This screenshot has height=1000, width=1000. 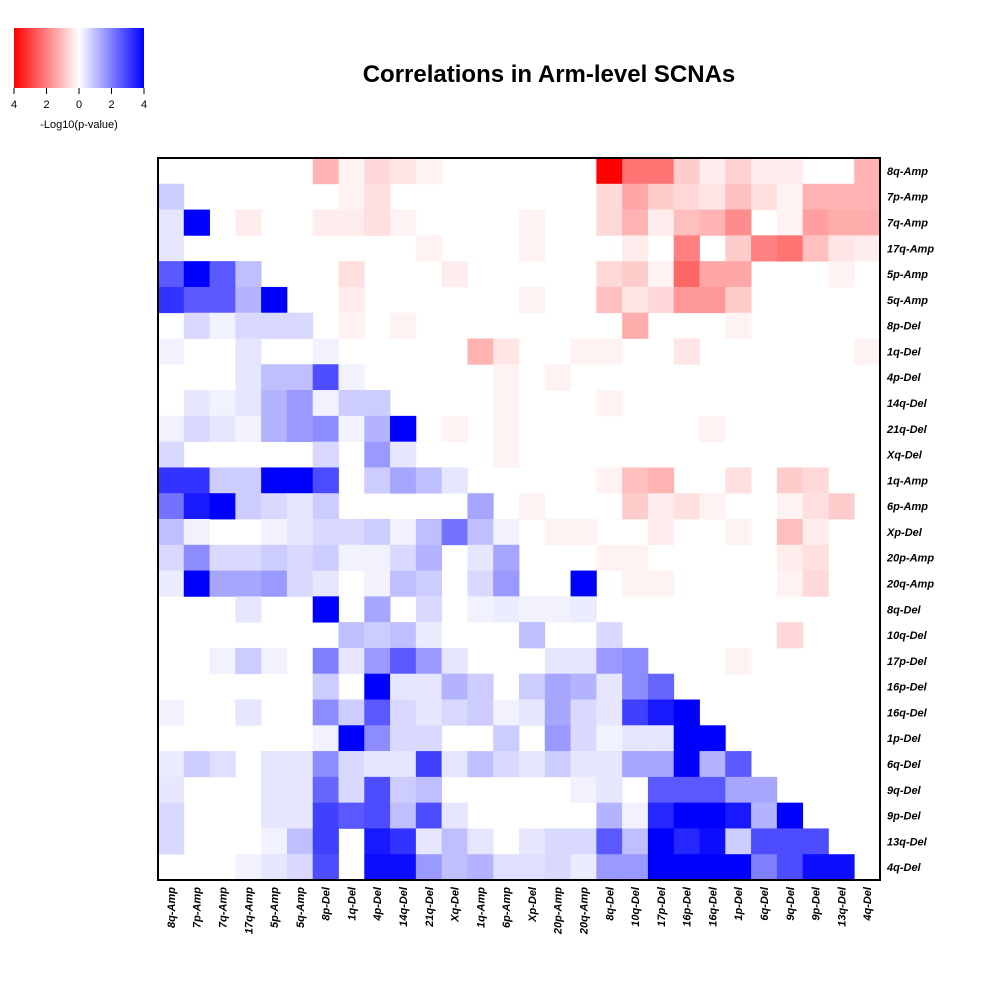 I want to click on y-tick-label: 1p-Del, so click(x=904, y=739).